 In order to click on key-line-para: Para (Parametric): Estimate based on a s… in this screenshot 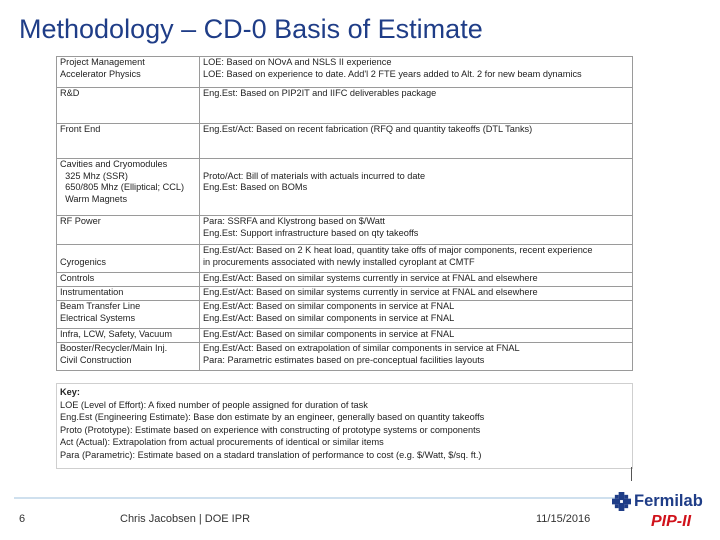, I will do `click(271, 454)`.